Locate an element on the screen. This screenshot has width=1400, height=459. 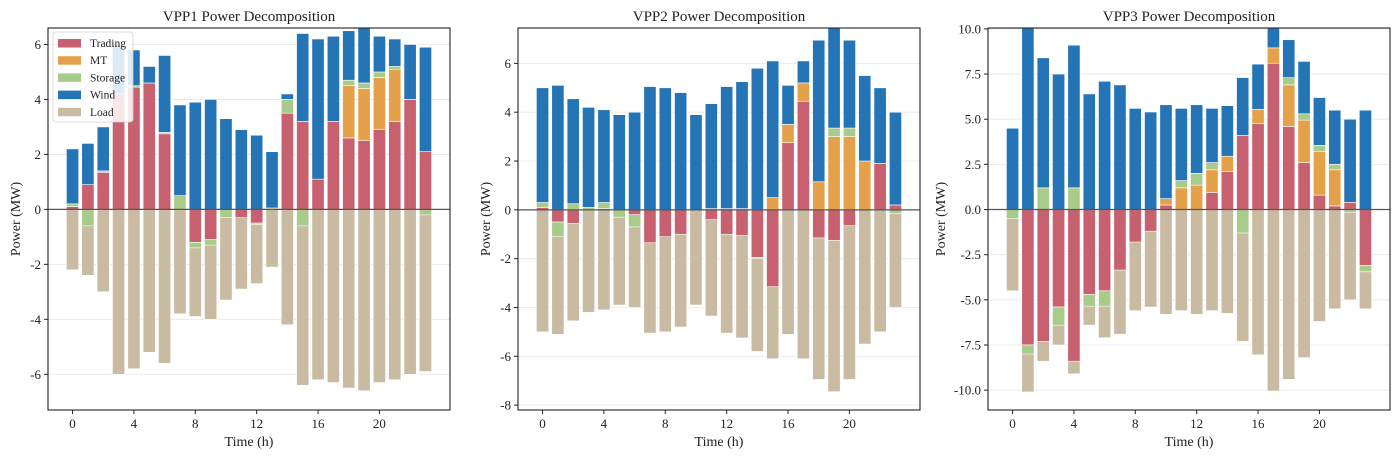
y-tick-label: 0.0 is located at coordinates (973, 209).